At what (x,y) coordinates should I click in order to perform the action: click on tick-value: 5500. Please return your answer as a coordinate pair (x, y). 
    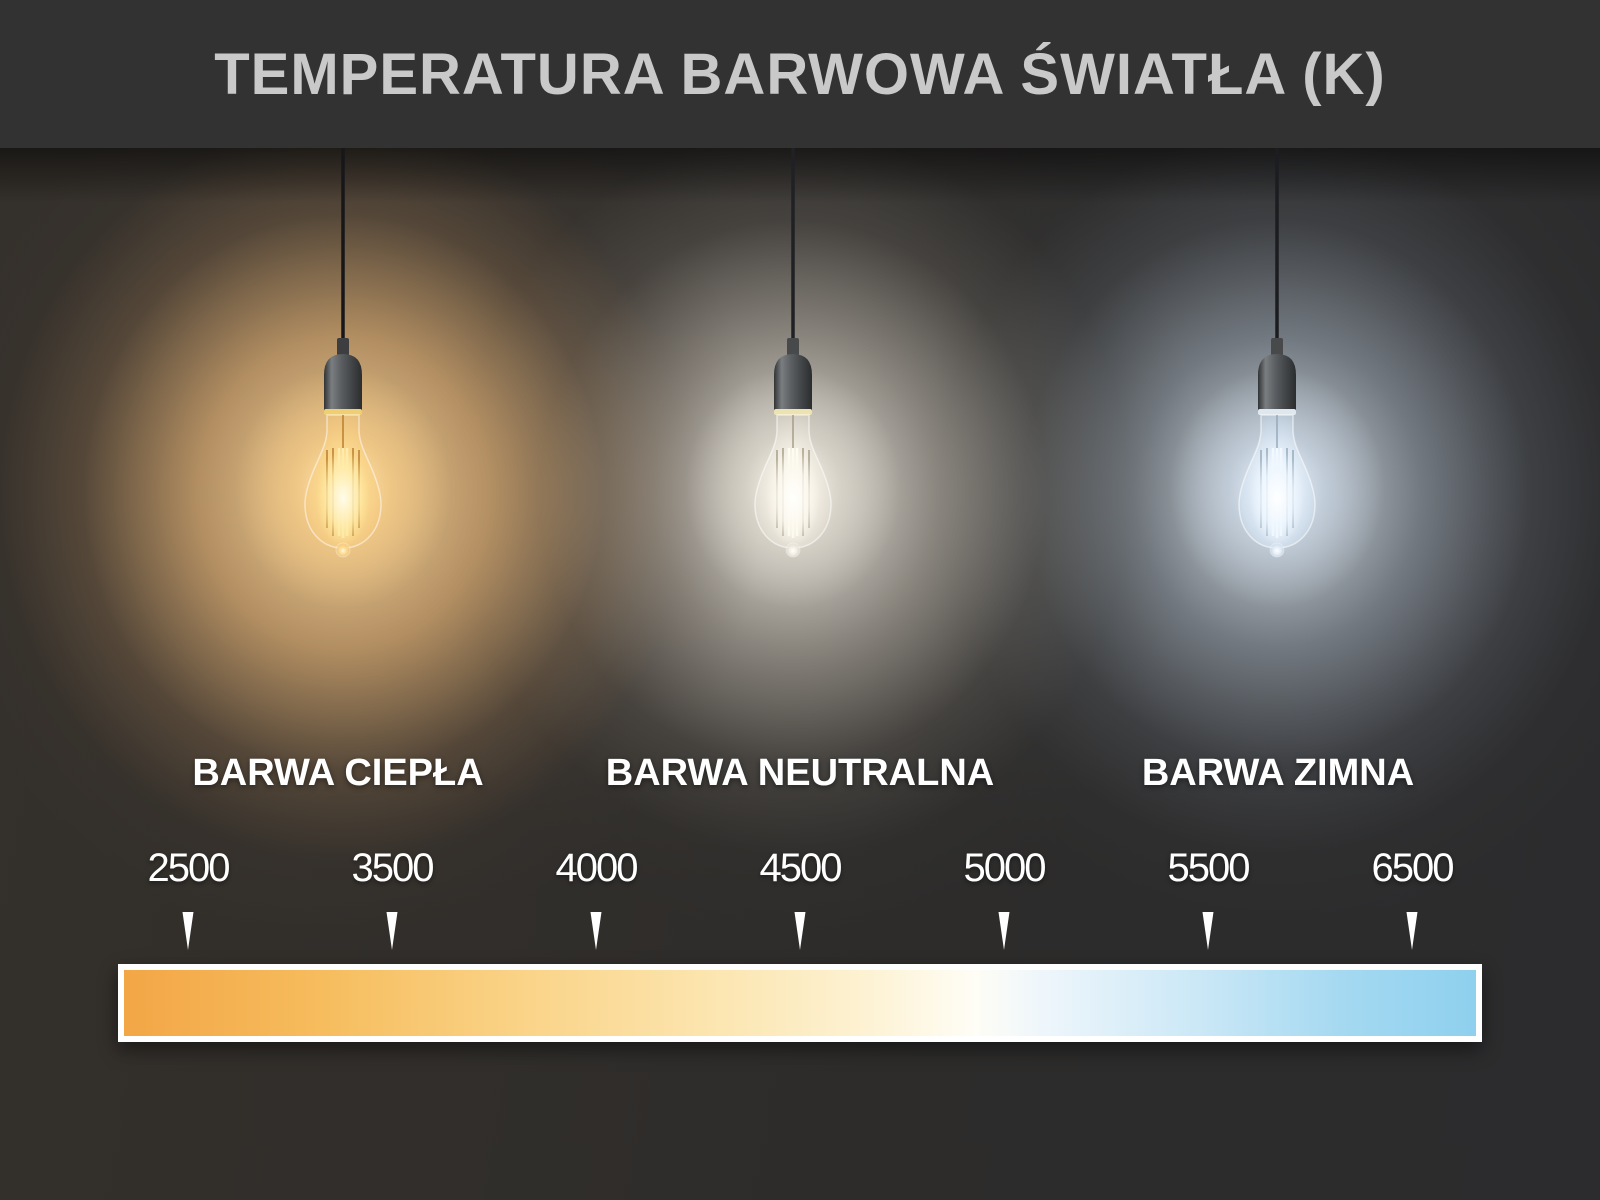
    Looking at the image, I should click on (1209, 868).